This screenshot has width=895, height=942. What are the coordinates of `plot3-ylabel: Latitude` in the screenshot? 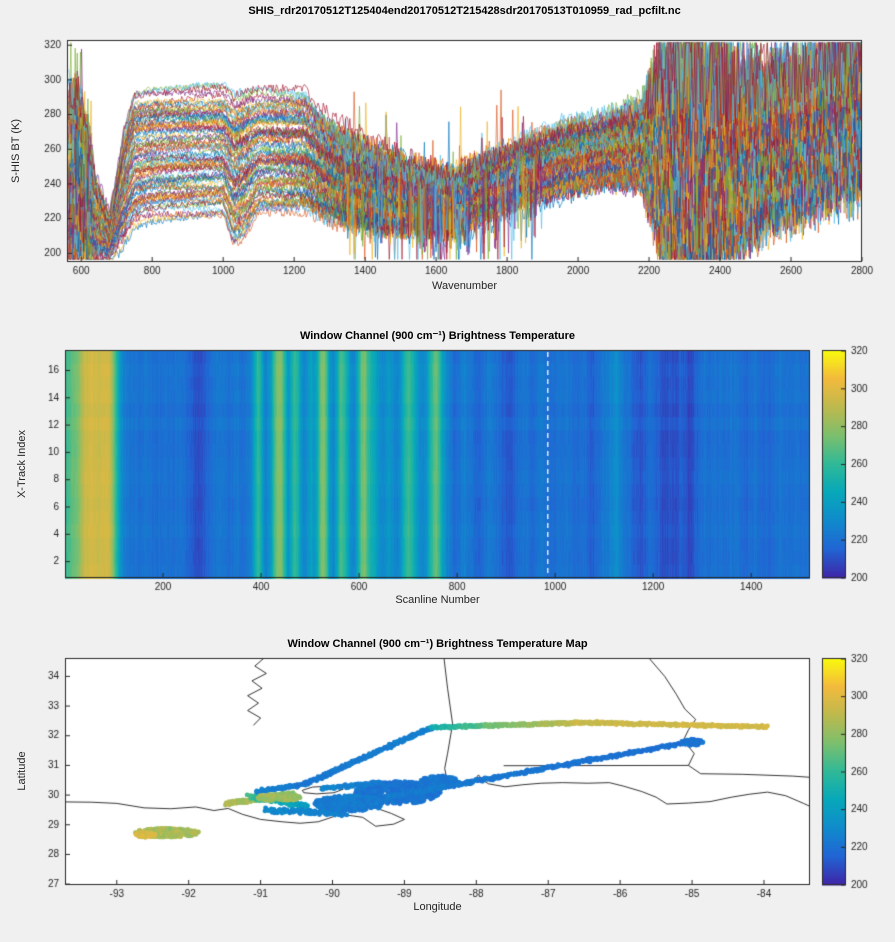 It's located at (22, 771).